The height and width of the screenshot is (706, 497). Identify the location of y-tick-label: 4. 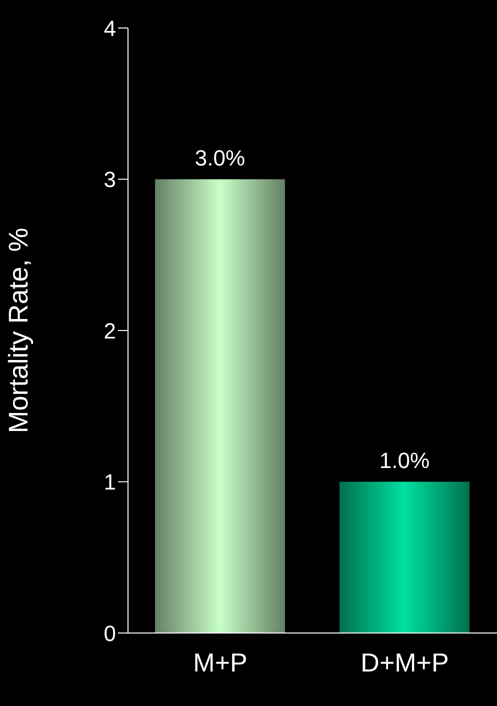
(110, 28).